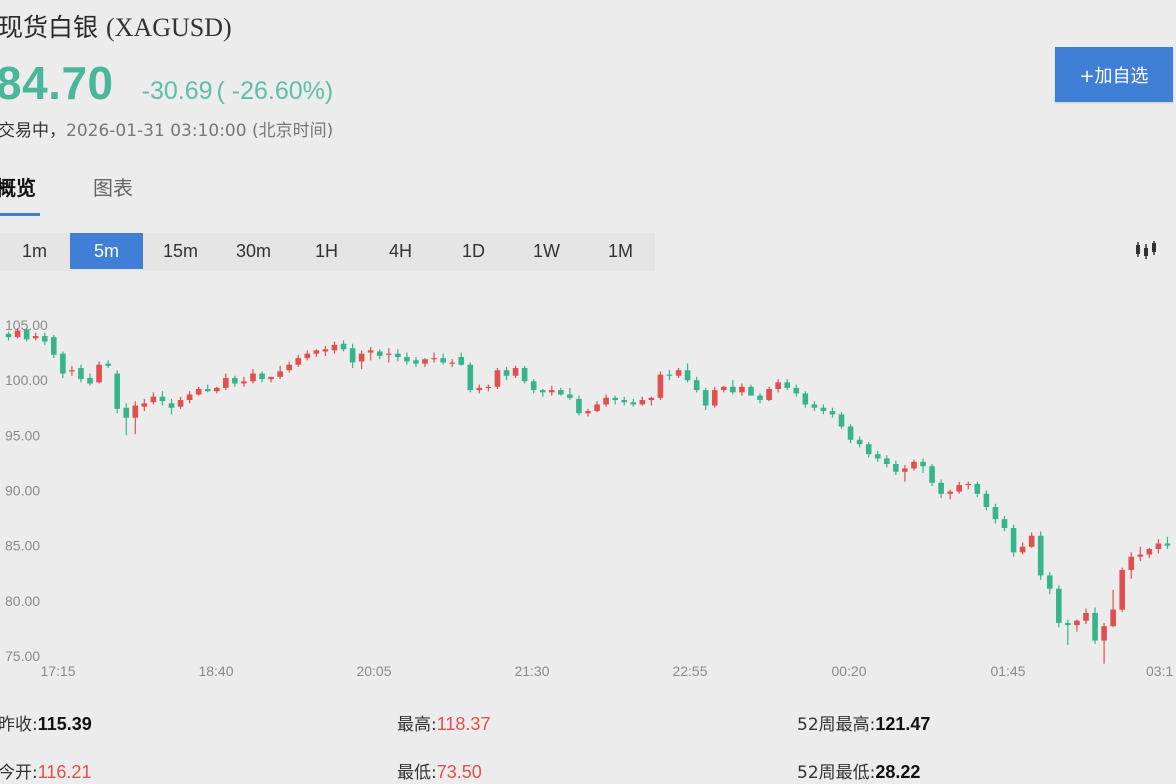  What do you see at coordinates (459, 772) in the screenshot?
I see `low-value: 73.50` at bounding box center [459, 772].